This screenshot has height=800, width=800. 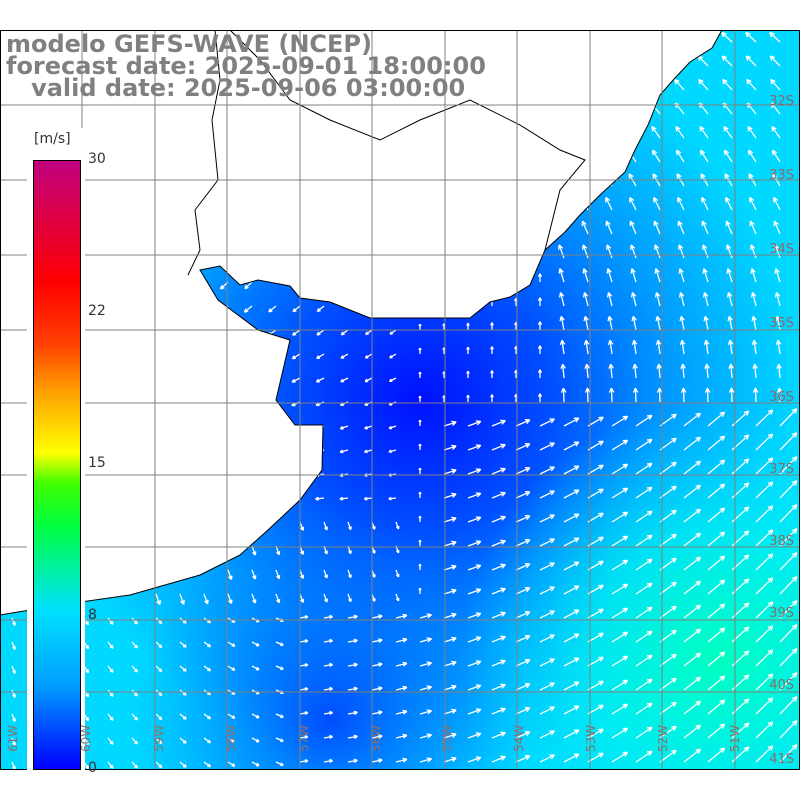 I want to click on model-title: modelo GEFS-WAVE (NCEP), so click(x=189, y=44).